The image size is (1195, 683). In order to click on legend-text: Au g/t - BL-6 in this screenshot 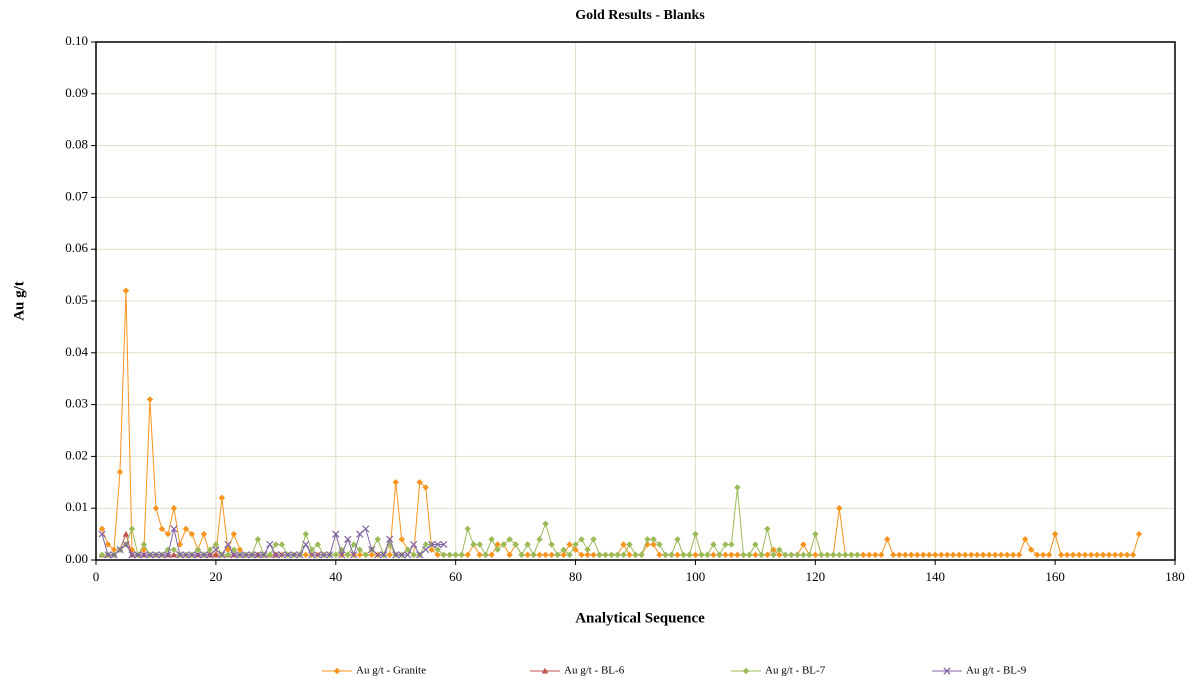, I will do `click(594, 671)`.